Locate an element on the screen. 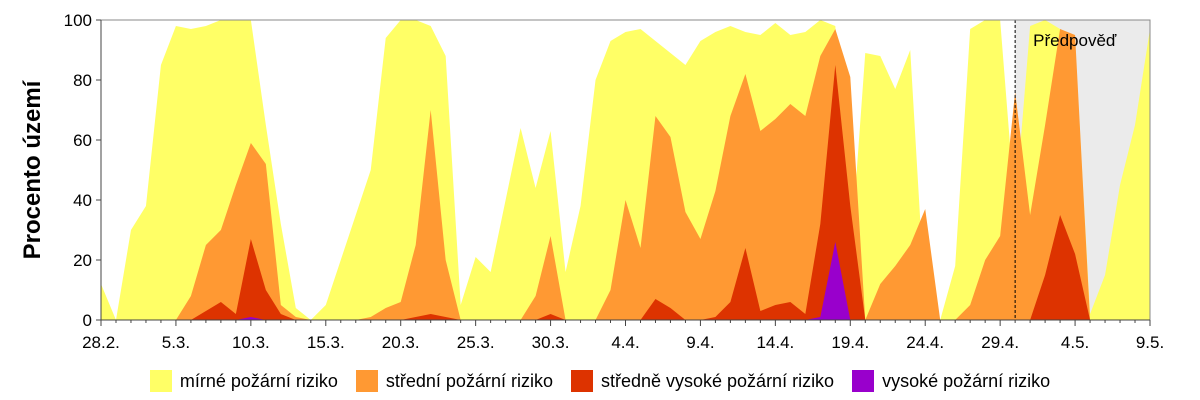 The width and height of the screenshot is (1200, 400). x-tick-label: 25.3. is located at coordinates (476, 342).